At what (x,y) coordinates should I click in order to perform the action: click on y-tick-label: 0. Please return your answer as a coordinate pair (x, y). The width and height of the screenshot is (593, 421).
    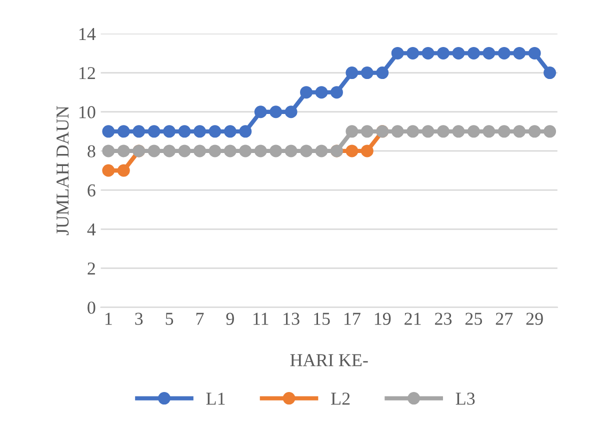
    Looking at the image, I should click on (92, 308).